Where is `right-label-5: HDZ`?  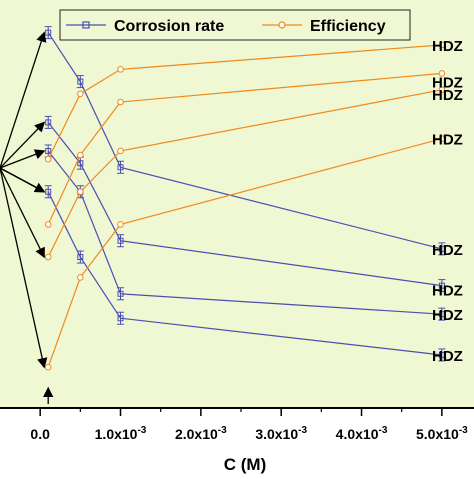
right-label-5: HDZ is located at coordinates (447, 291).